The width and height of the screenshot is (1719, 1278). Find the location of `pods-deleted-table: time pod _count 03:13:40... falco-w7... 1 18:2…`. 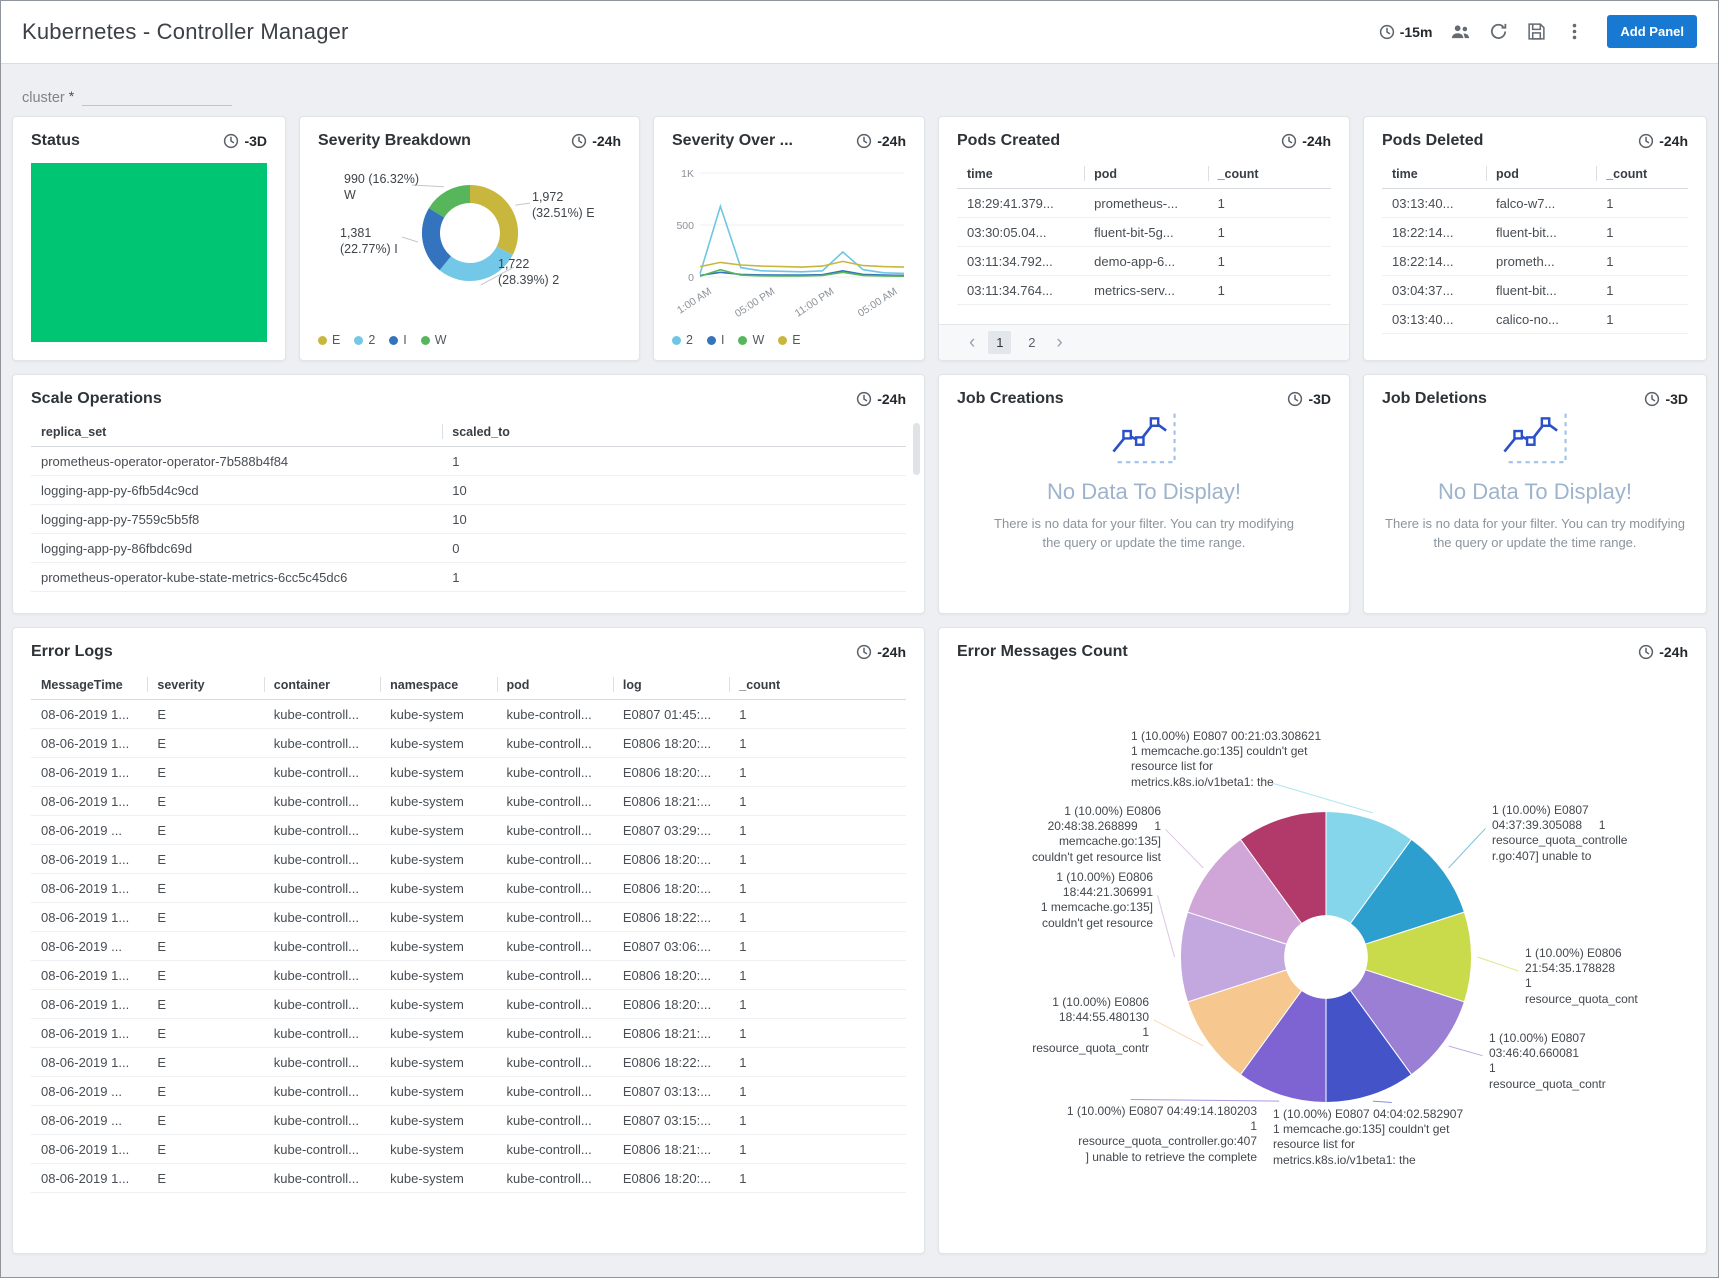

pods-deleted-table: time pod _count 03:13:40... falco-w7... 1 18:2… is located at coordinates (1535, 246).